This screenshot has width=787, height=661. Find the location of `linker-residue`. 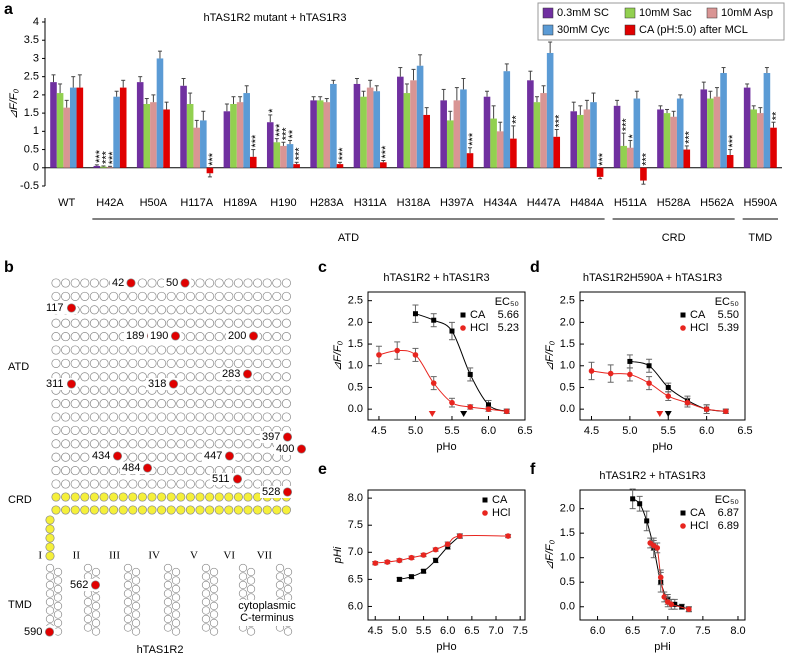

linker-residue is located at coordinates (50, 538).